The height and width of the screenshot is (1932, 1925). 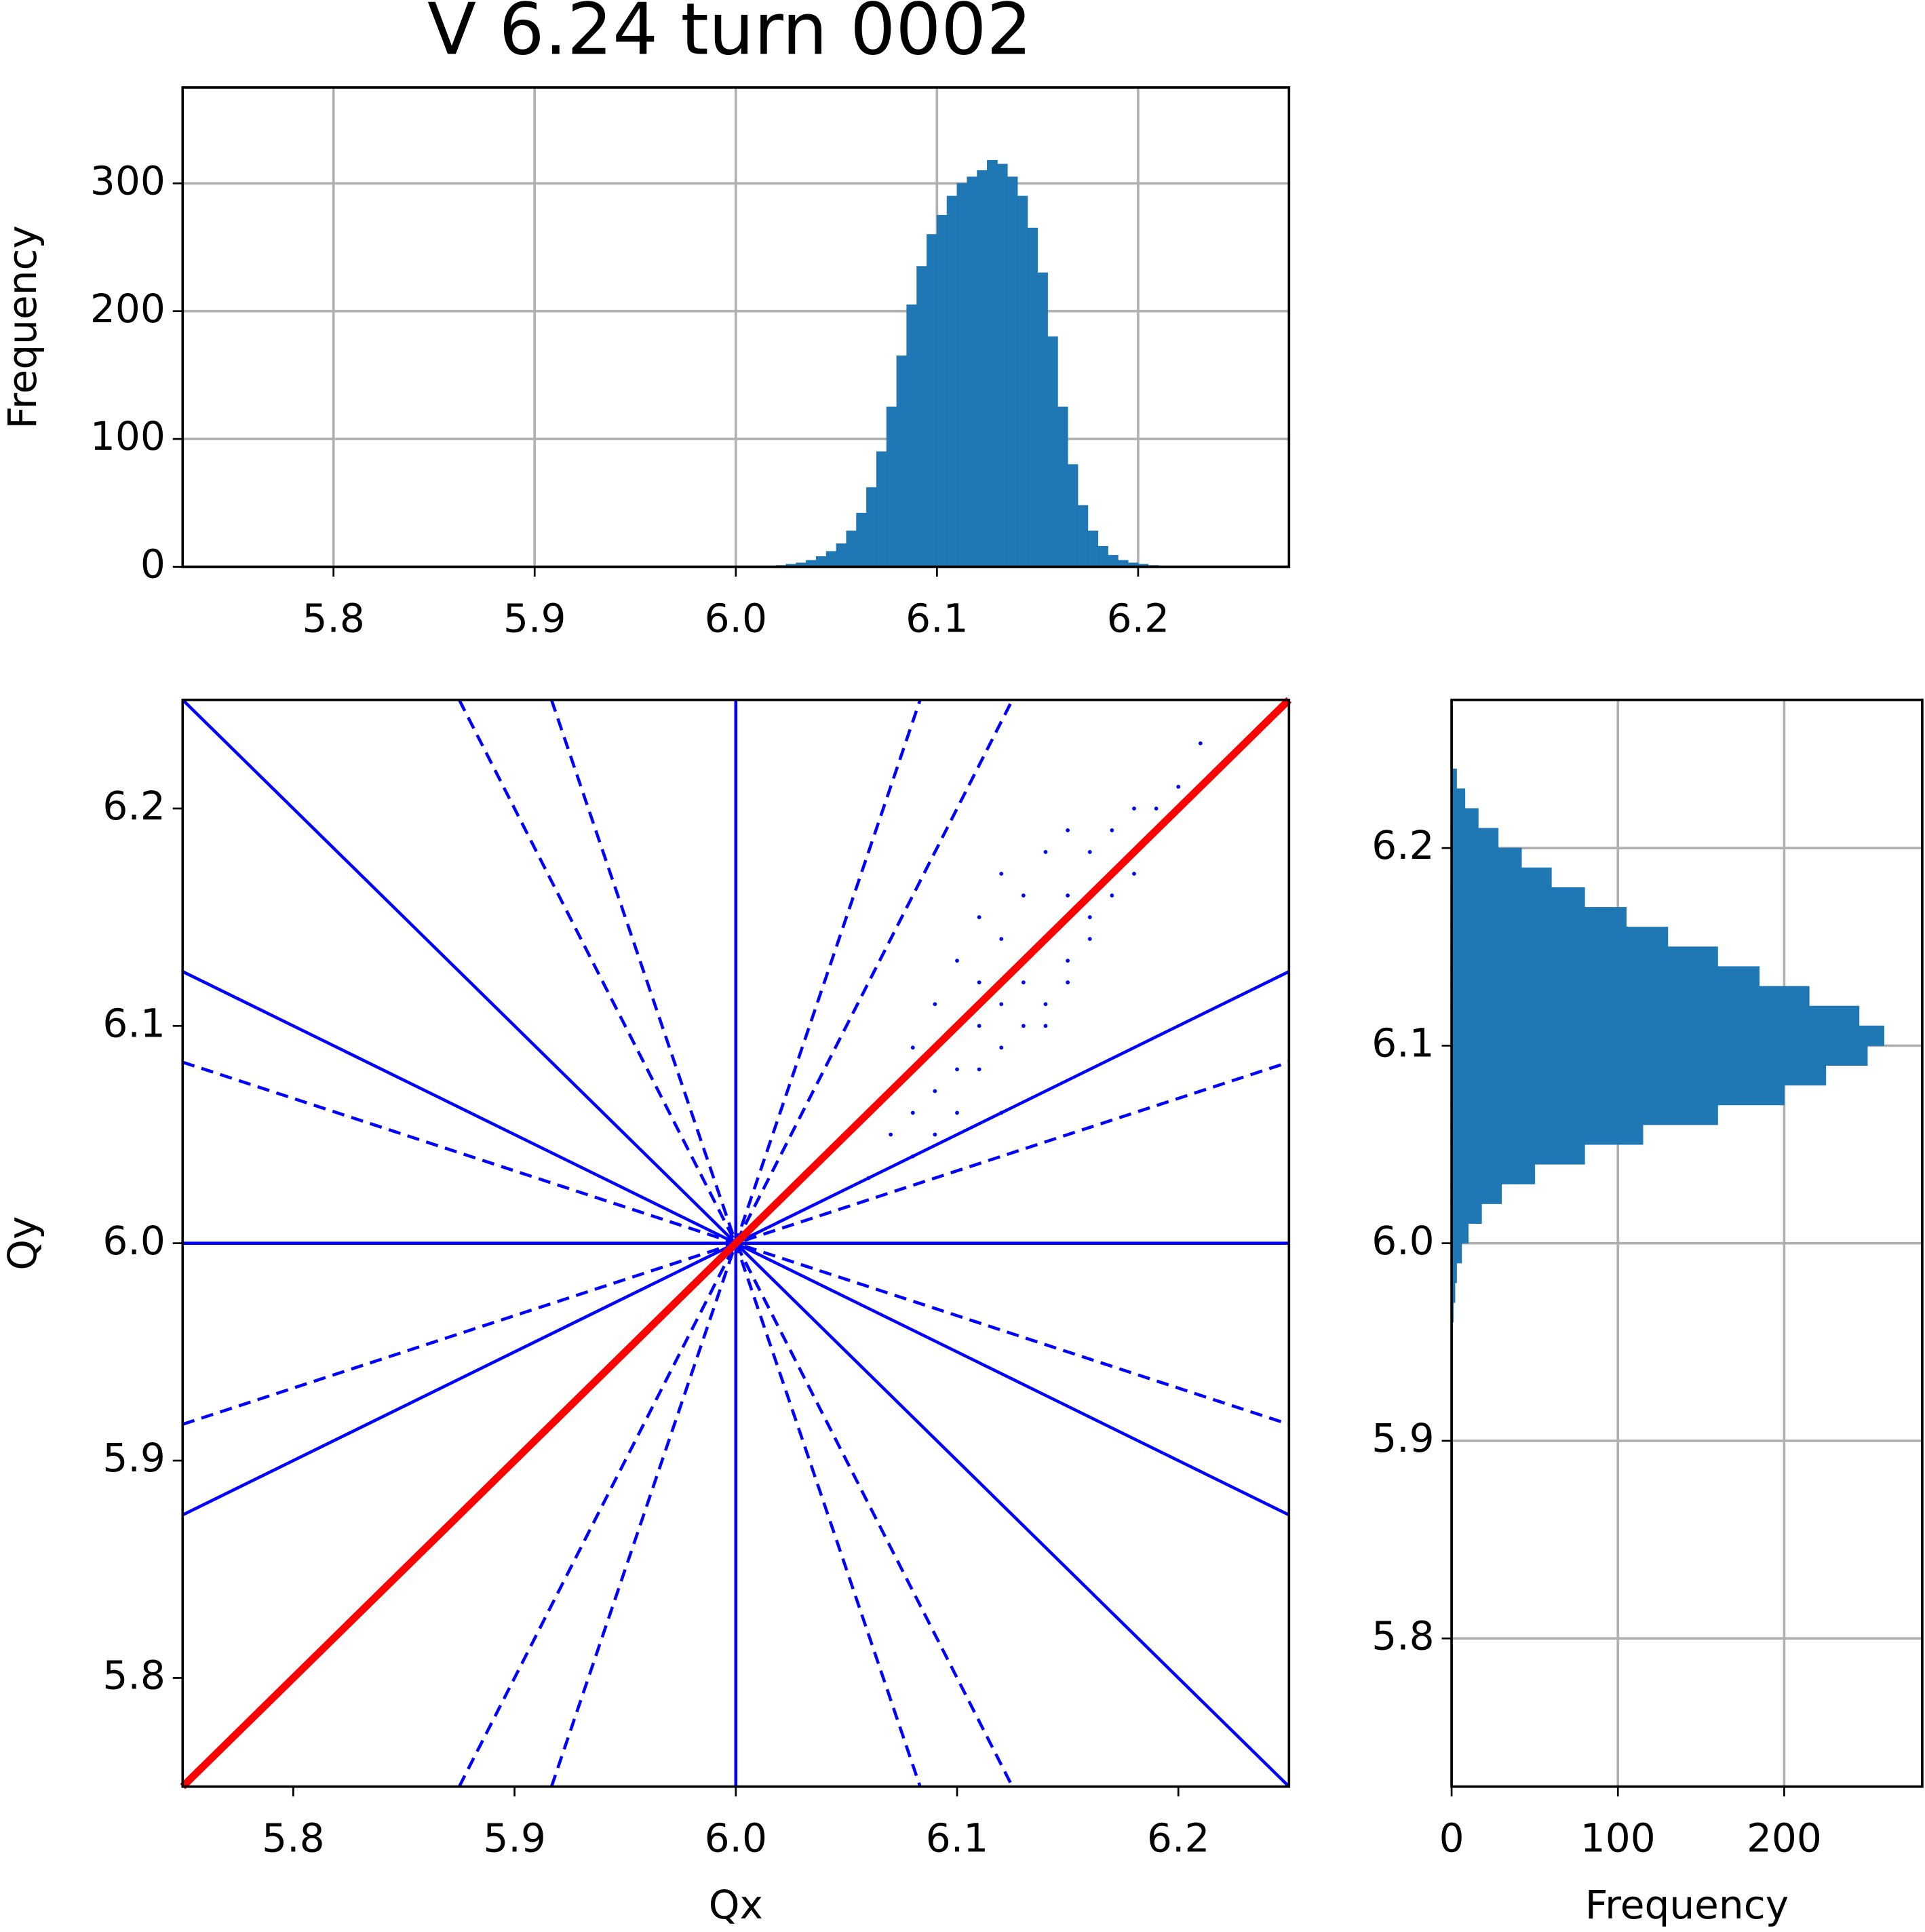 What do you see at coordinates (22, 1243) in the screenshot?
I see `y-axis-label: Qy` at bounding box center [22, 1243].